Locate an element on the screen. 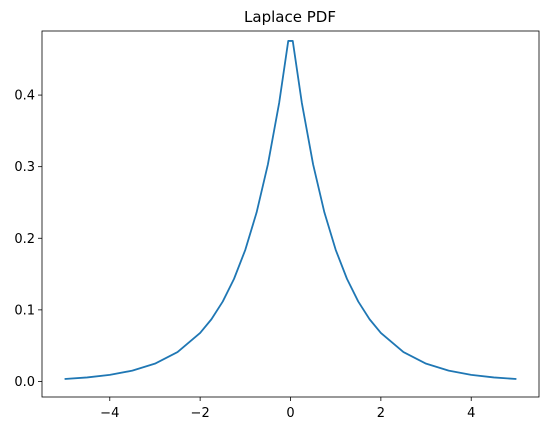  y-tick-label: 0.4 is located at coordinates (24, 96).